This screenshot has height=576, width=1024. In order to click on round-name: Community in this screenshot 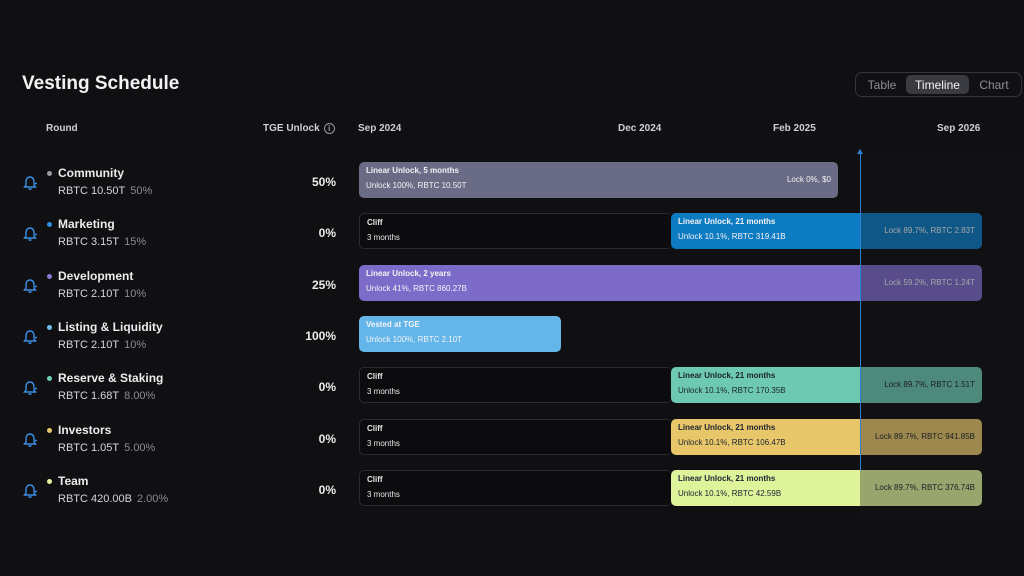, I will do `click(91, 173)`.